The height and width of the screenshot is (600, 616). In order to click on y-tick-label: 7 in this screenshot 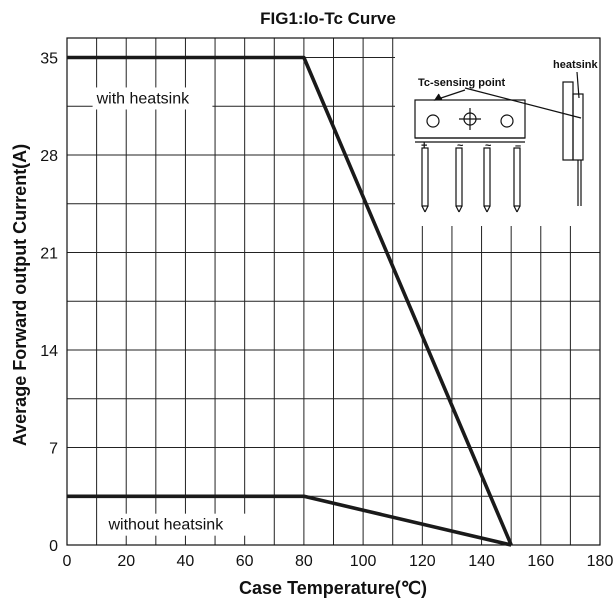, I will do `click(53, 449)`.